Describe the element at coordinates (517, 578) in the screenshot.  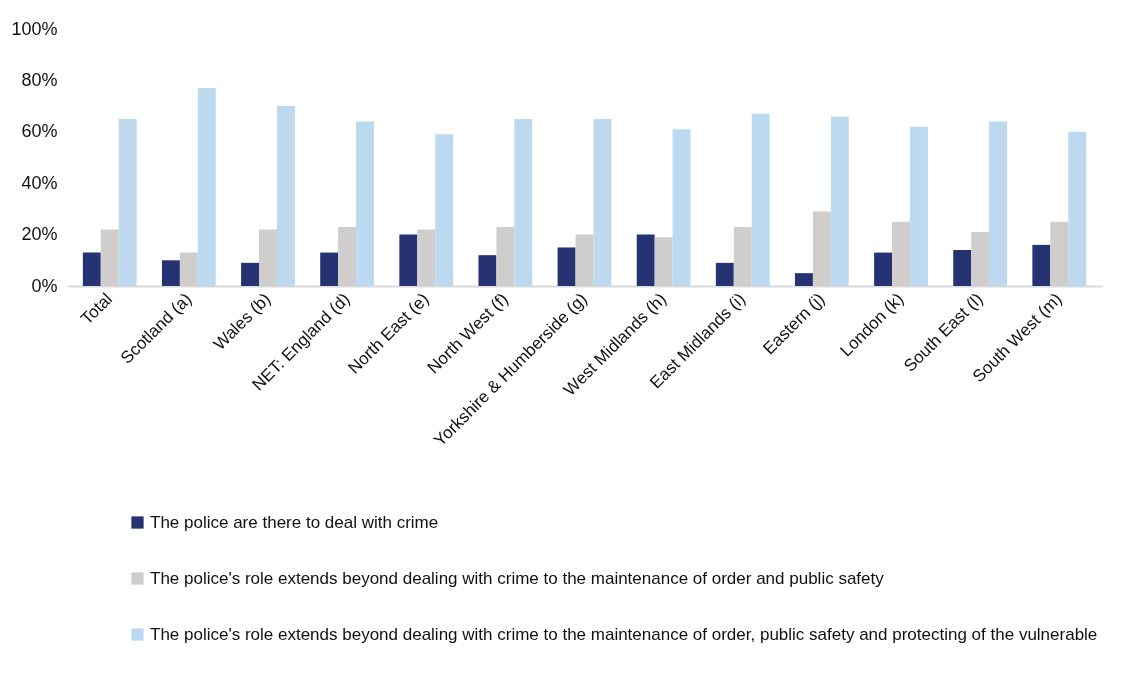
I see `legend-label: The police's role extends beyond dealing with crime to the maintenance of order and public safety` at that location.